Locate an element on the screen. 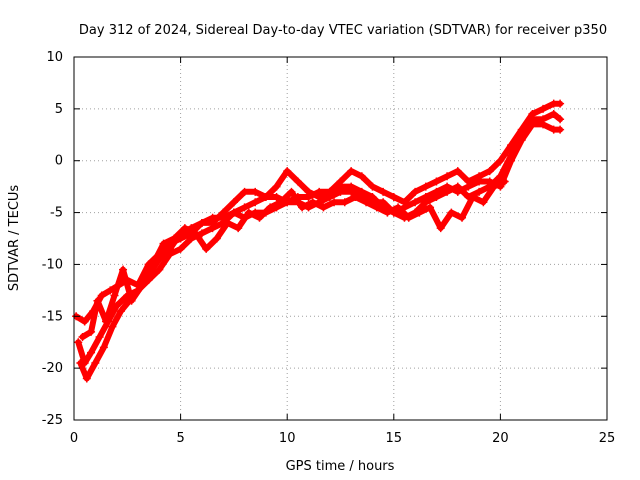  x-tick-label: 20 is located at coordinates (500, 438).